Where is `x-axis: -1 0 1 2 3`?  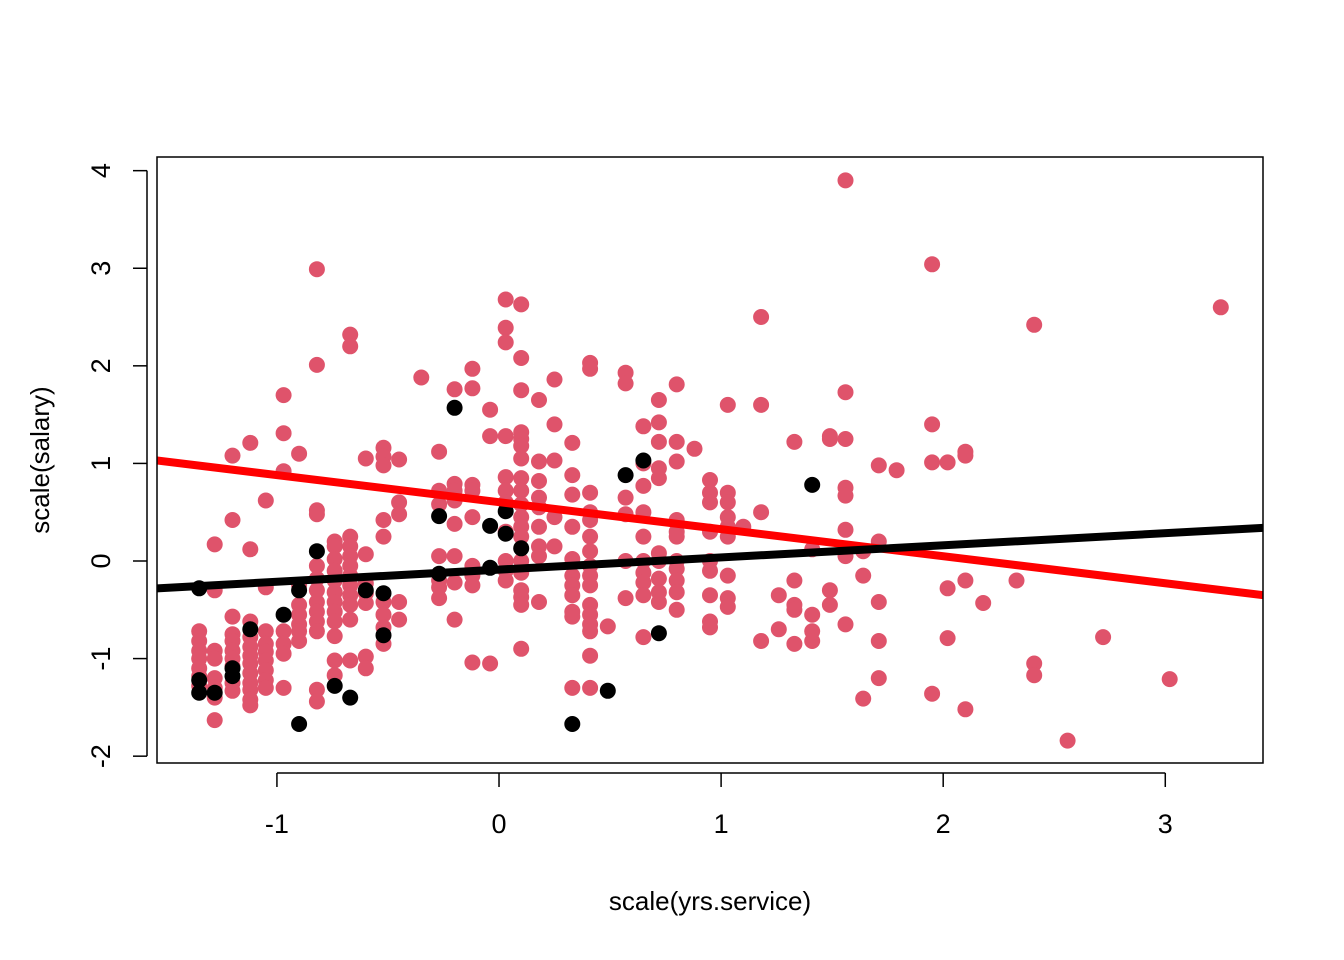 x-axis: -1 0 1 2 3 is located at coordinates (719, 805).